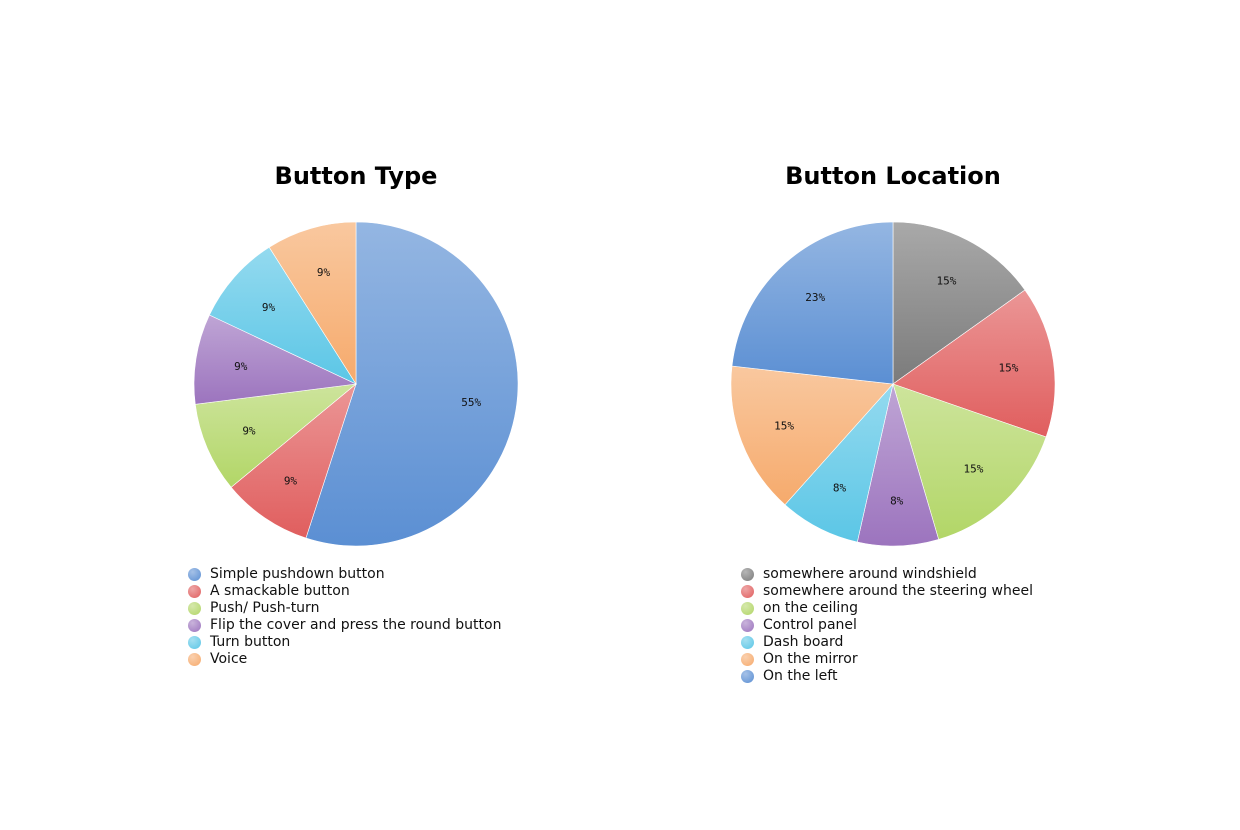  I want to click on pie-chart-button-type: 55% 9% 9% 9% 9% 9%, so click(356, 384).